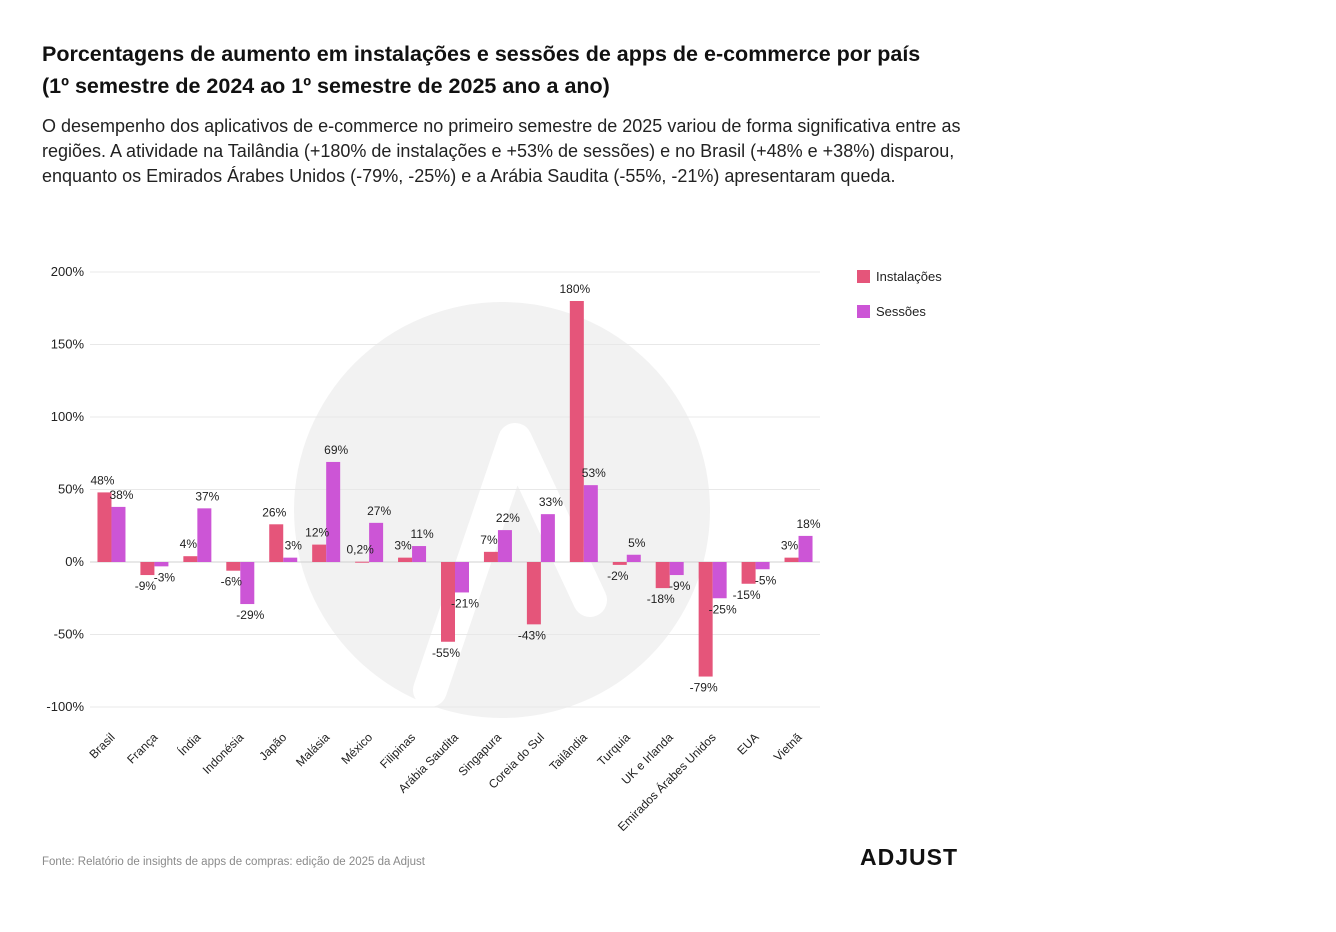 The height and width of the screenshot is (932, 1336). I want to click on y-tick-label: -50%, so click(69, 634).